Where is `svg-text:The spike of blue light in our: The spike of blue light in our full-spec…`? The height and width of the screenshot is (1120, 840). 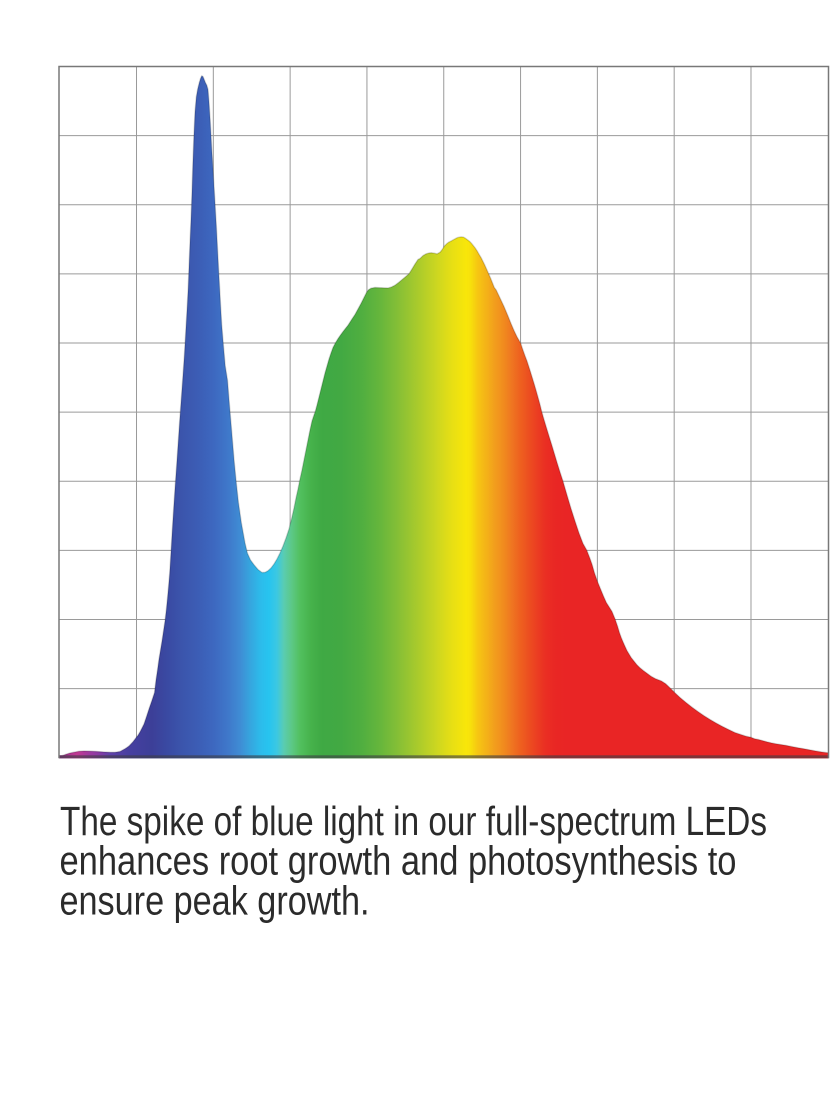
svg-text:The spike of blue light in our: The spike of blue light in our full-spec… is located at coordinates (413, 821).